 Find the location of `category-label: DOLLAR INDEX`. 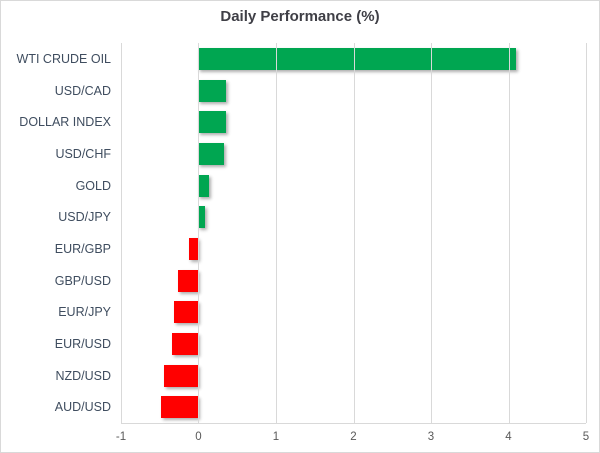

category-label: DOLLAR INDEX is located at coordinates (65, 122).